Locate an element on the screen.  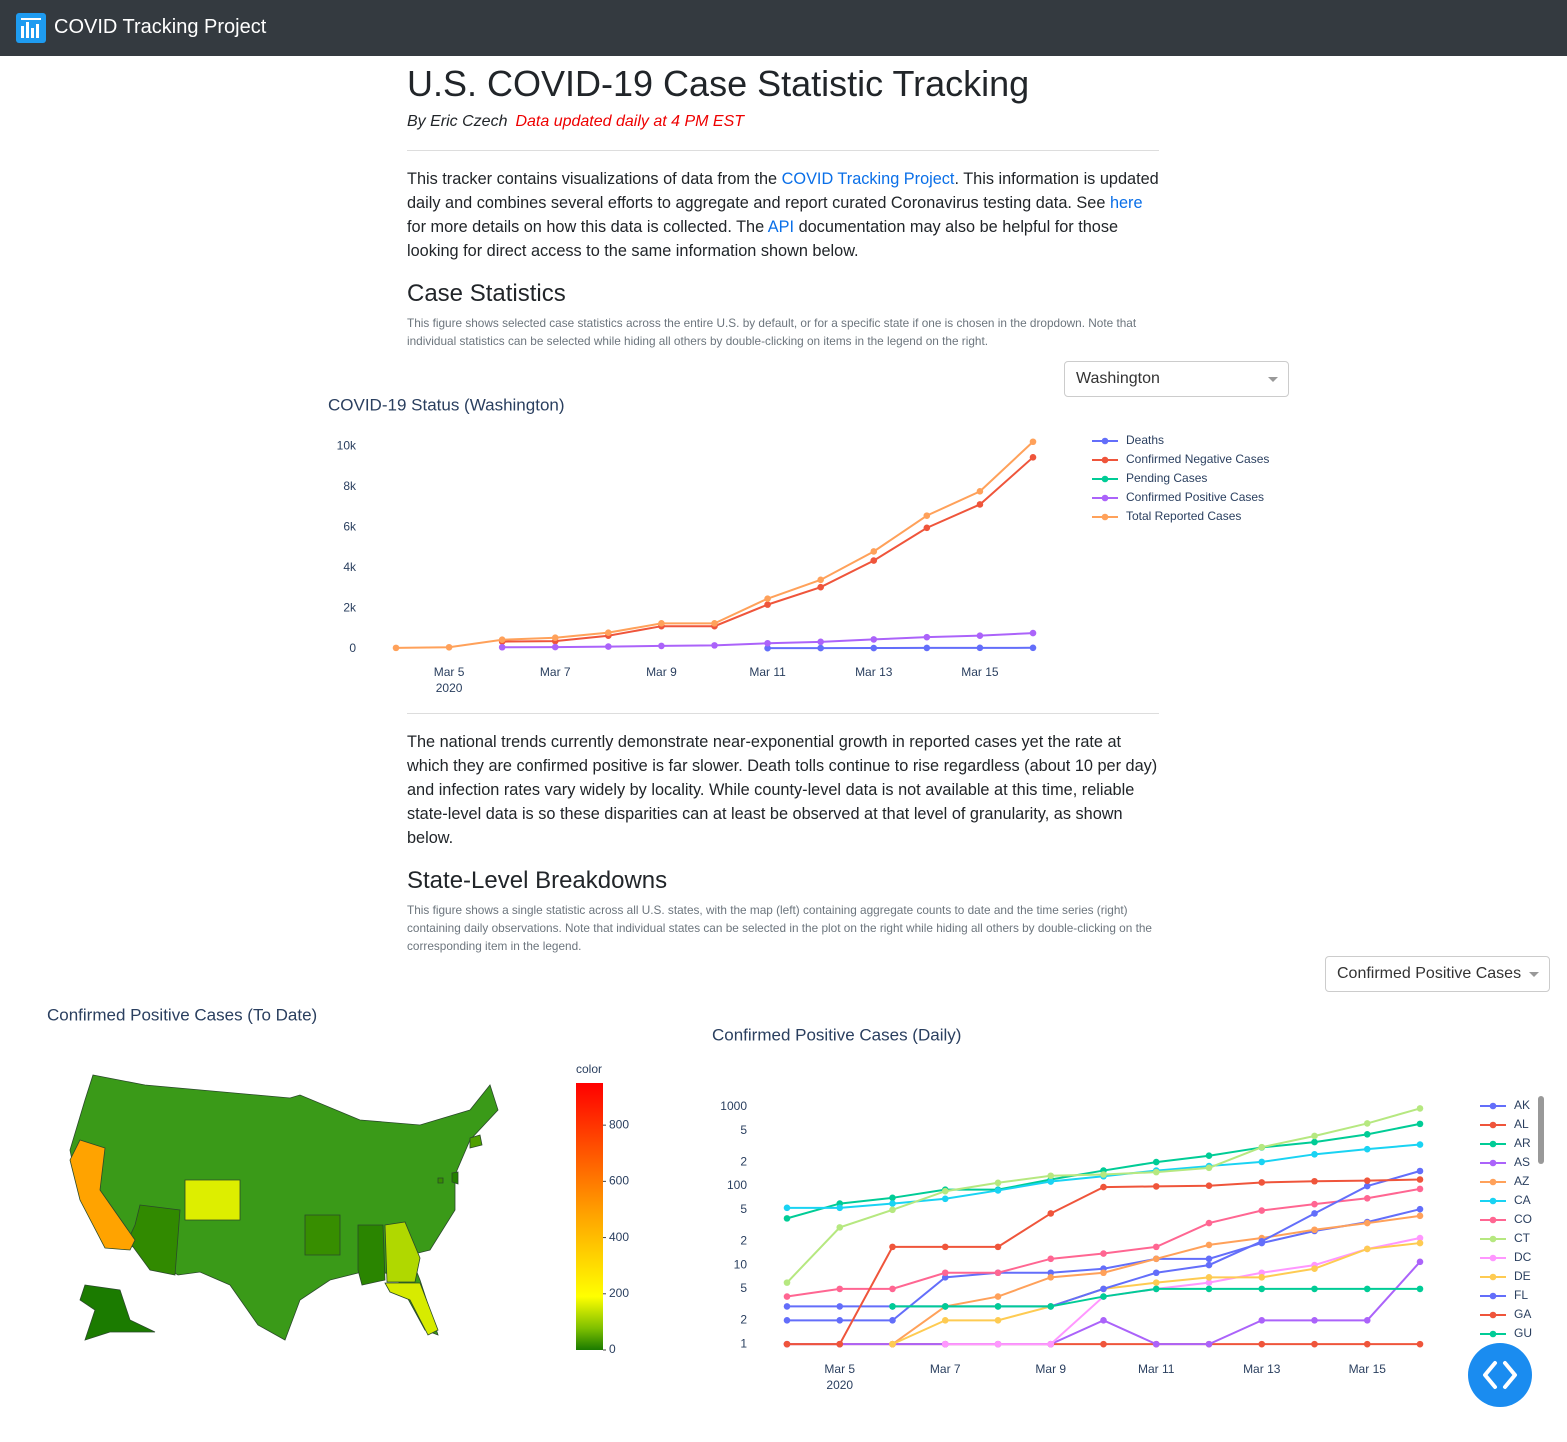
y-tick-label: 2 is located at coordinates (743, 1161).